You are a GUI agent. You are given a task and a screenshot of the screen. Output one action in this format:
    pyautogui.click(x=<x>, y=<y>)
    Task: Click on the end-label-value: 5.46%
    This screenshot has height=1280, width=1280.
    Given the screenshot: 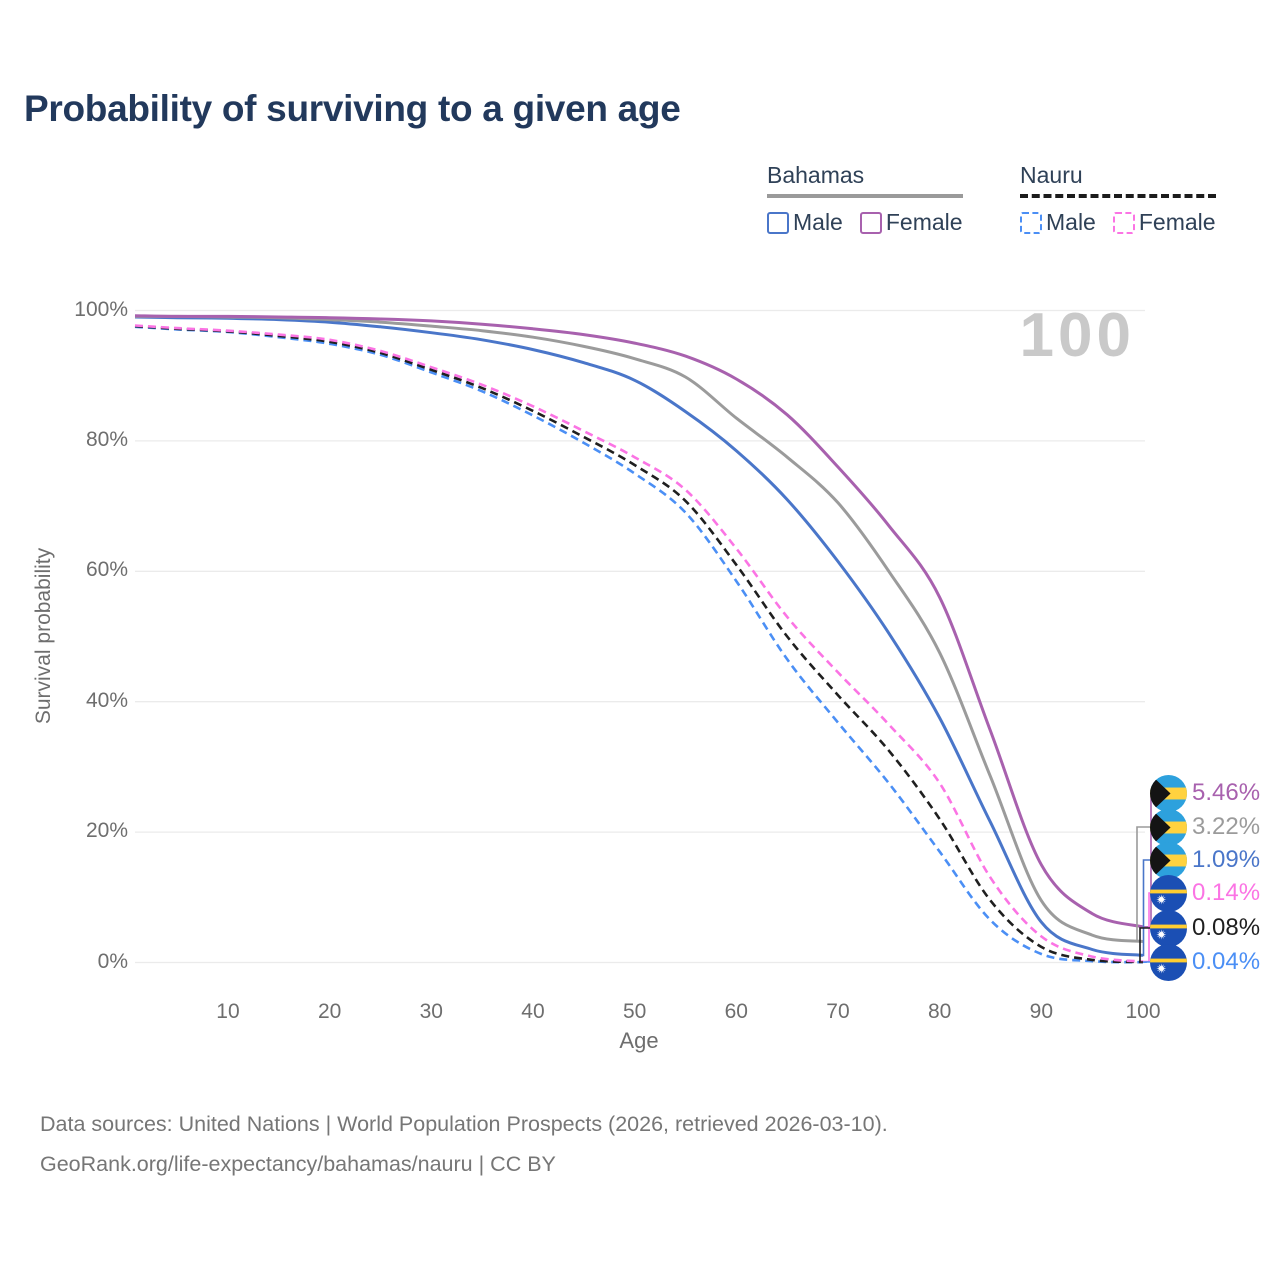 What is the action you would take?
    pyautogui.click(x=1226, y=792)
    